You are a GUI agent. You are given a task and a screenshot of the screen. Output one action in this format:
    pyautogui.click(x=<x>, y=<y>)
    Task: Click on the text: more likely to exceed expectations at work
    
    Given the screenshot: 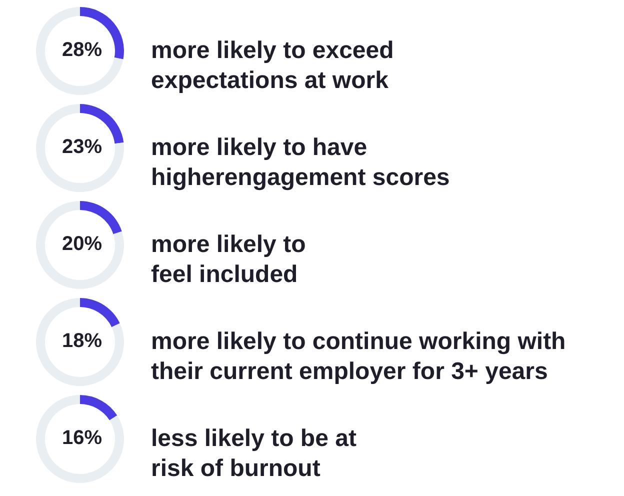 What is the action you would take?
    pyautogui.click(x=272, y=65)
    